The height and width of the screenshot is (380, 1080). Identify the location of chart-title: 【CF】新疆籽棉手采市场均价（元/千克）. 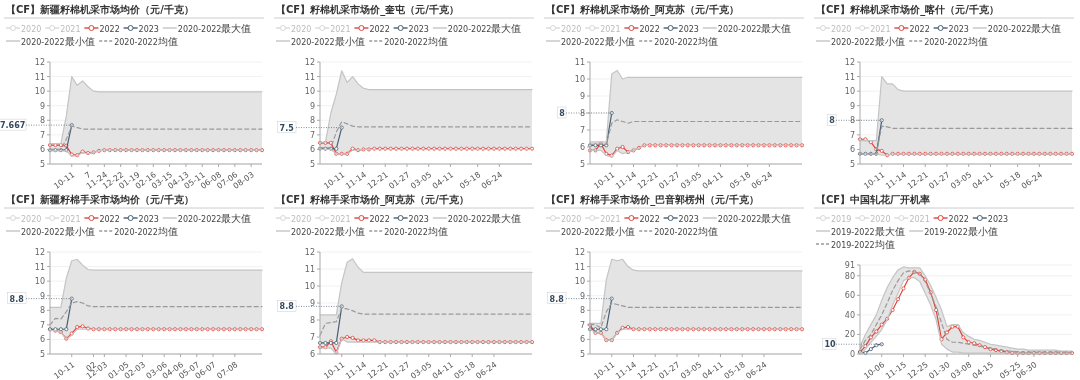
(100, 199).